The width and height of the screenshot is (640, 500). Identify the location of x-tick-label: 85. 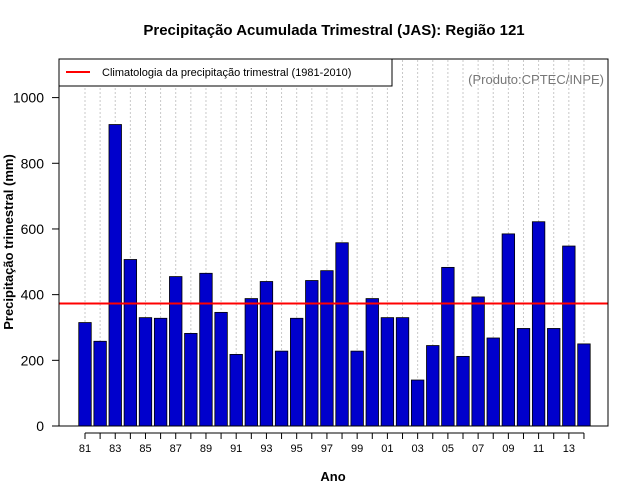
(145, 449).